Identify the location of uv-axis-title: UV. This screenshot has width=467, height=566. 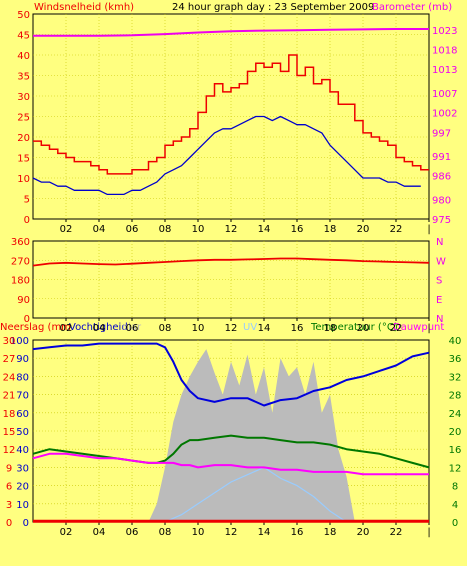
(250, 327).